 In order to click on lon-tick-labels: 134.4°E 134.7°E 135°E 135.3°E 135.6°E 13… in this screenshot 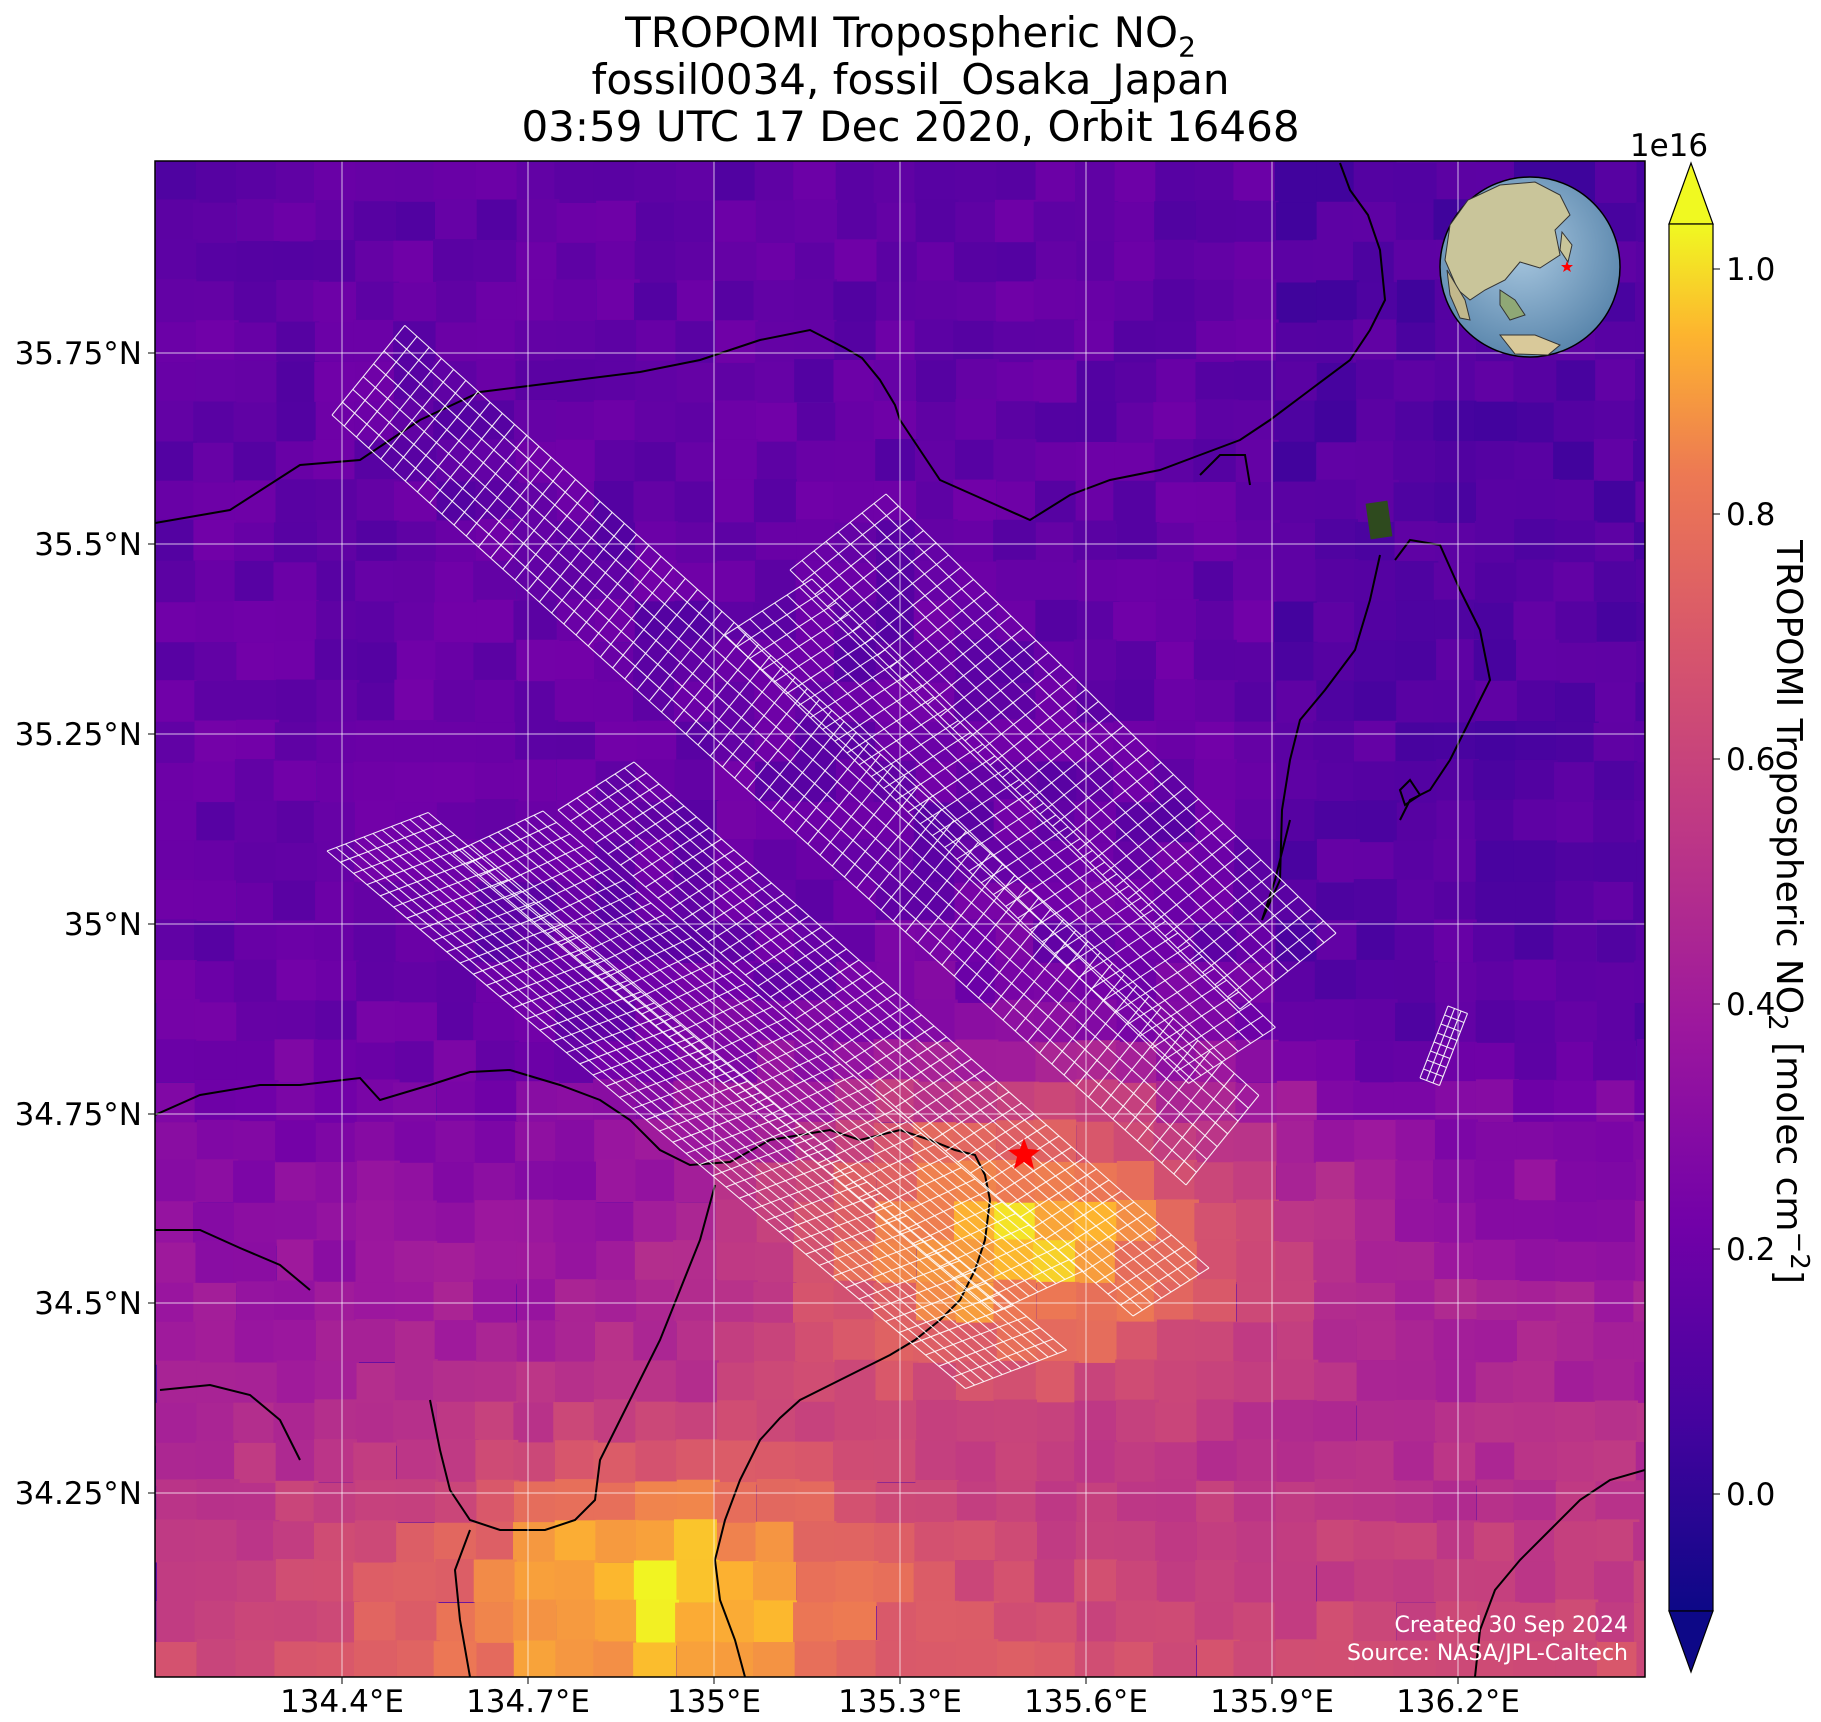, I will do `click(900, 1698)`.